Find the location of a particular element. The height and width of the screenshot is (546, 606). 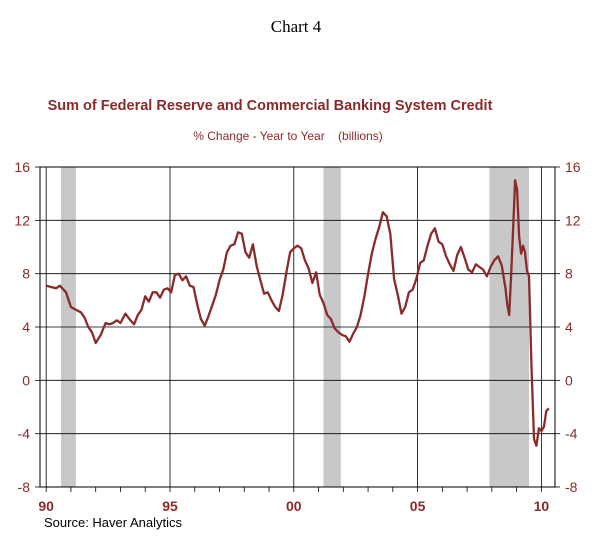

x-tick-label: 90 is located at coordinates (46, 506).